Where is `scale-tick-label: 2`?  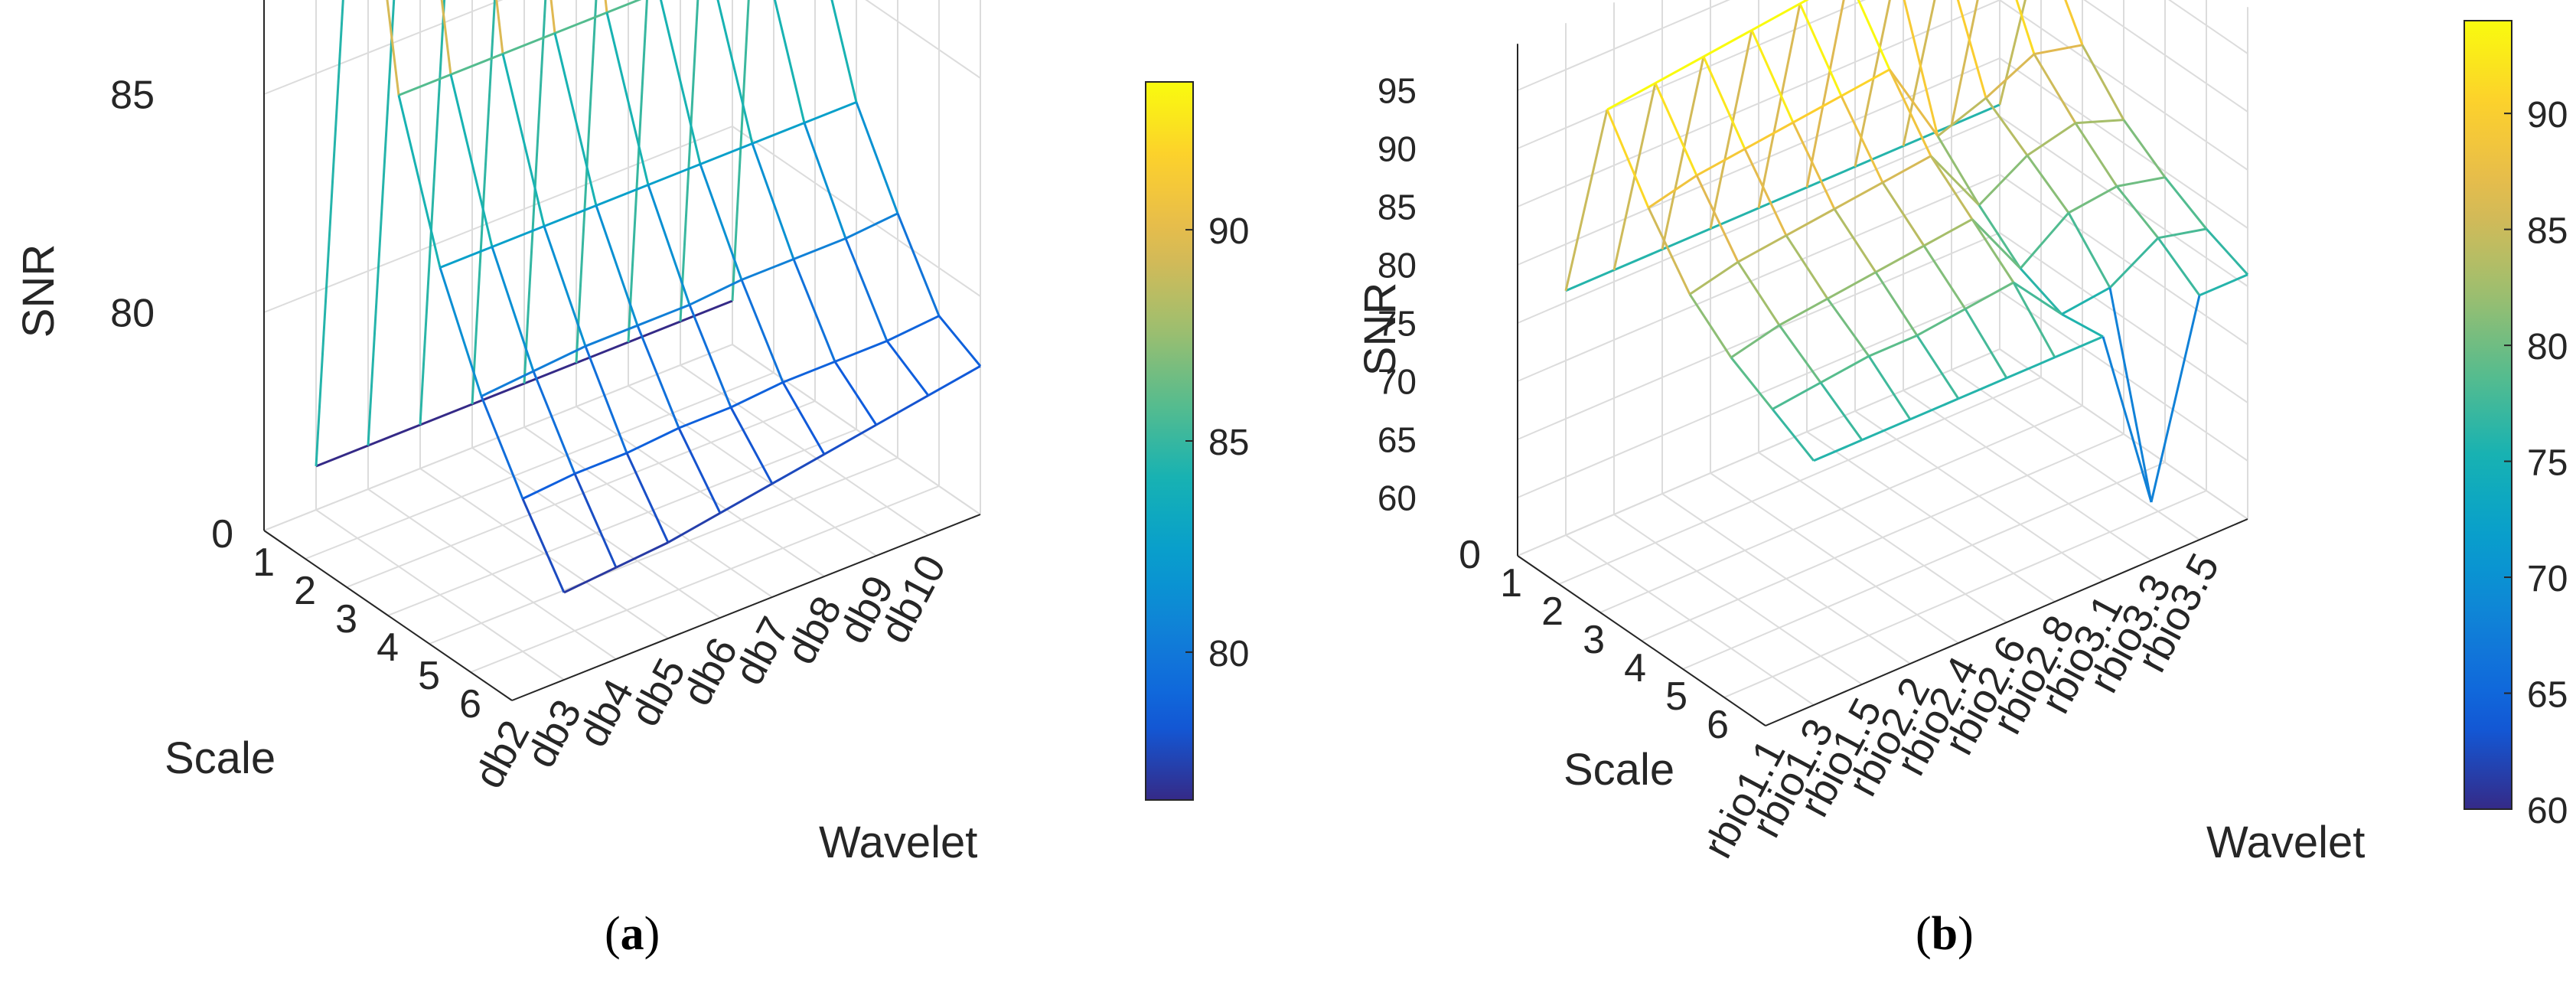 scale-tick-label: 2 is located at coordinates (305, 591).